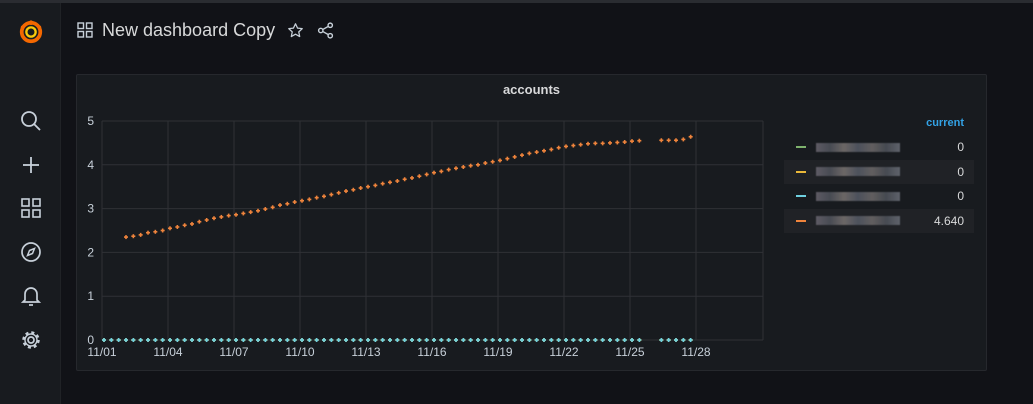 The height and width of the screenshot is (404, 1033). Describe the element at coordinates (31, 165) in the screenshot. I see `plus-icon` at that location.